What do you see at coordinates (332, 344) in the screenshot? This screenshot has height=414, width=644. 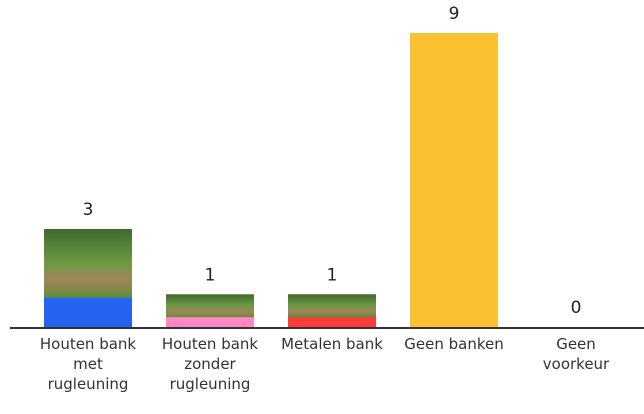 I see `category-label: Metalen bank` at bounding box center [332, 344].